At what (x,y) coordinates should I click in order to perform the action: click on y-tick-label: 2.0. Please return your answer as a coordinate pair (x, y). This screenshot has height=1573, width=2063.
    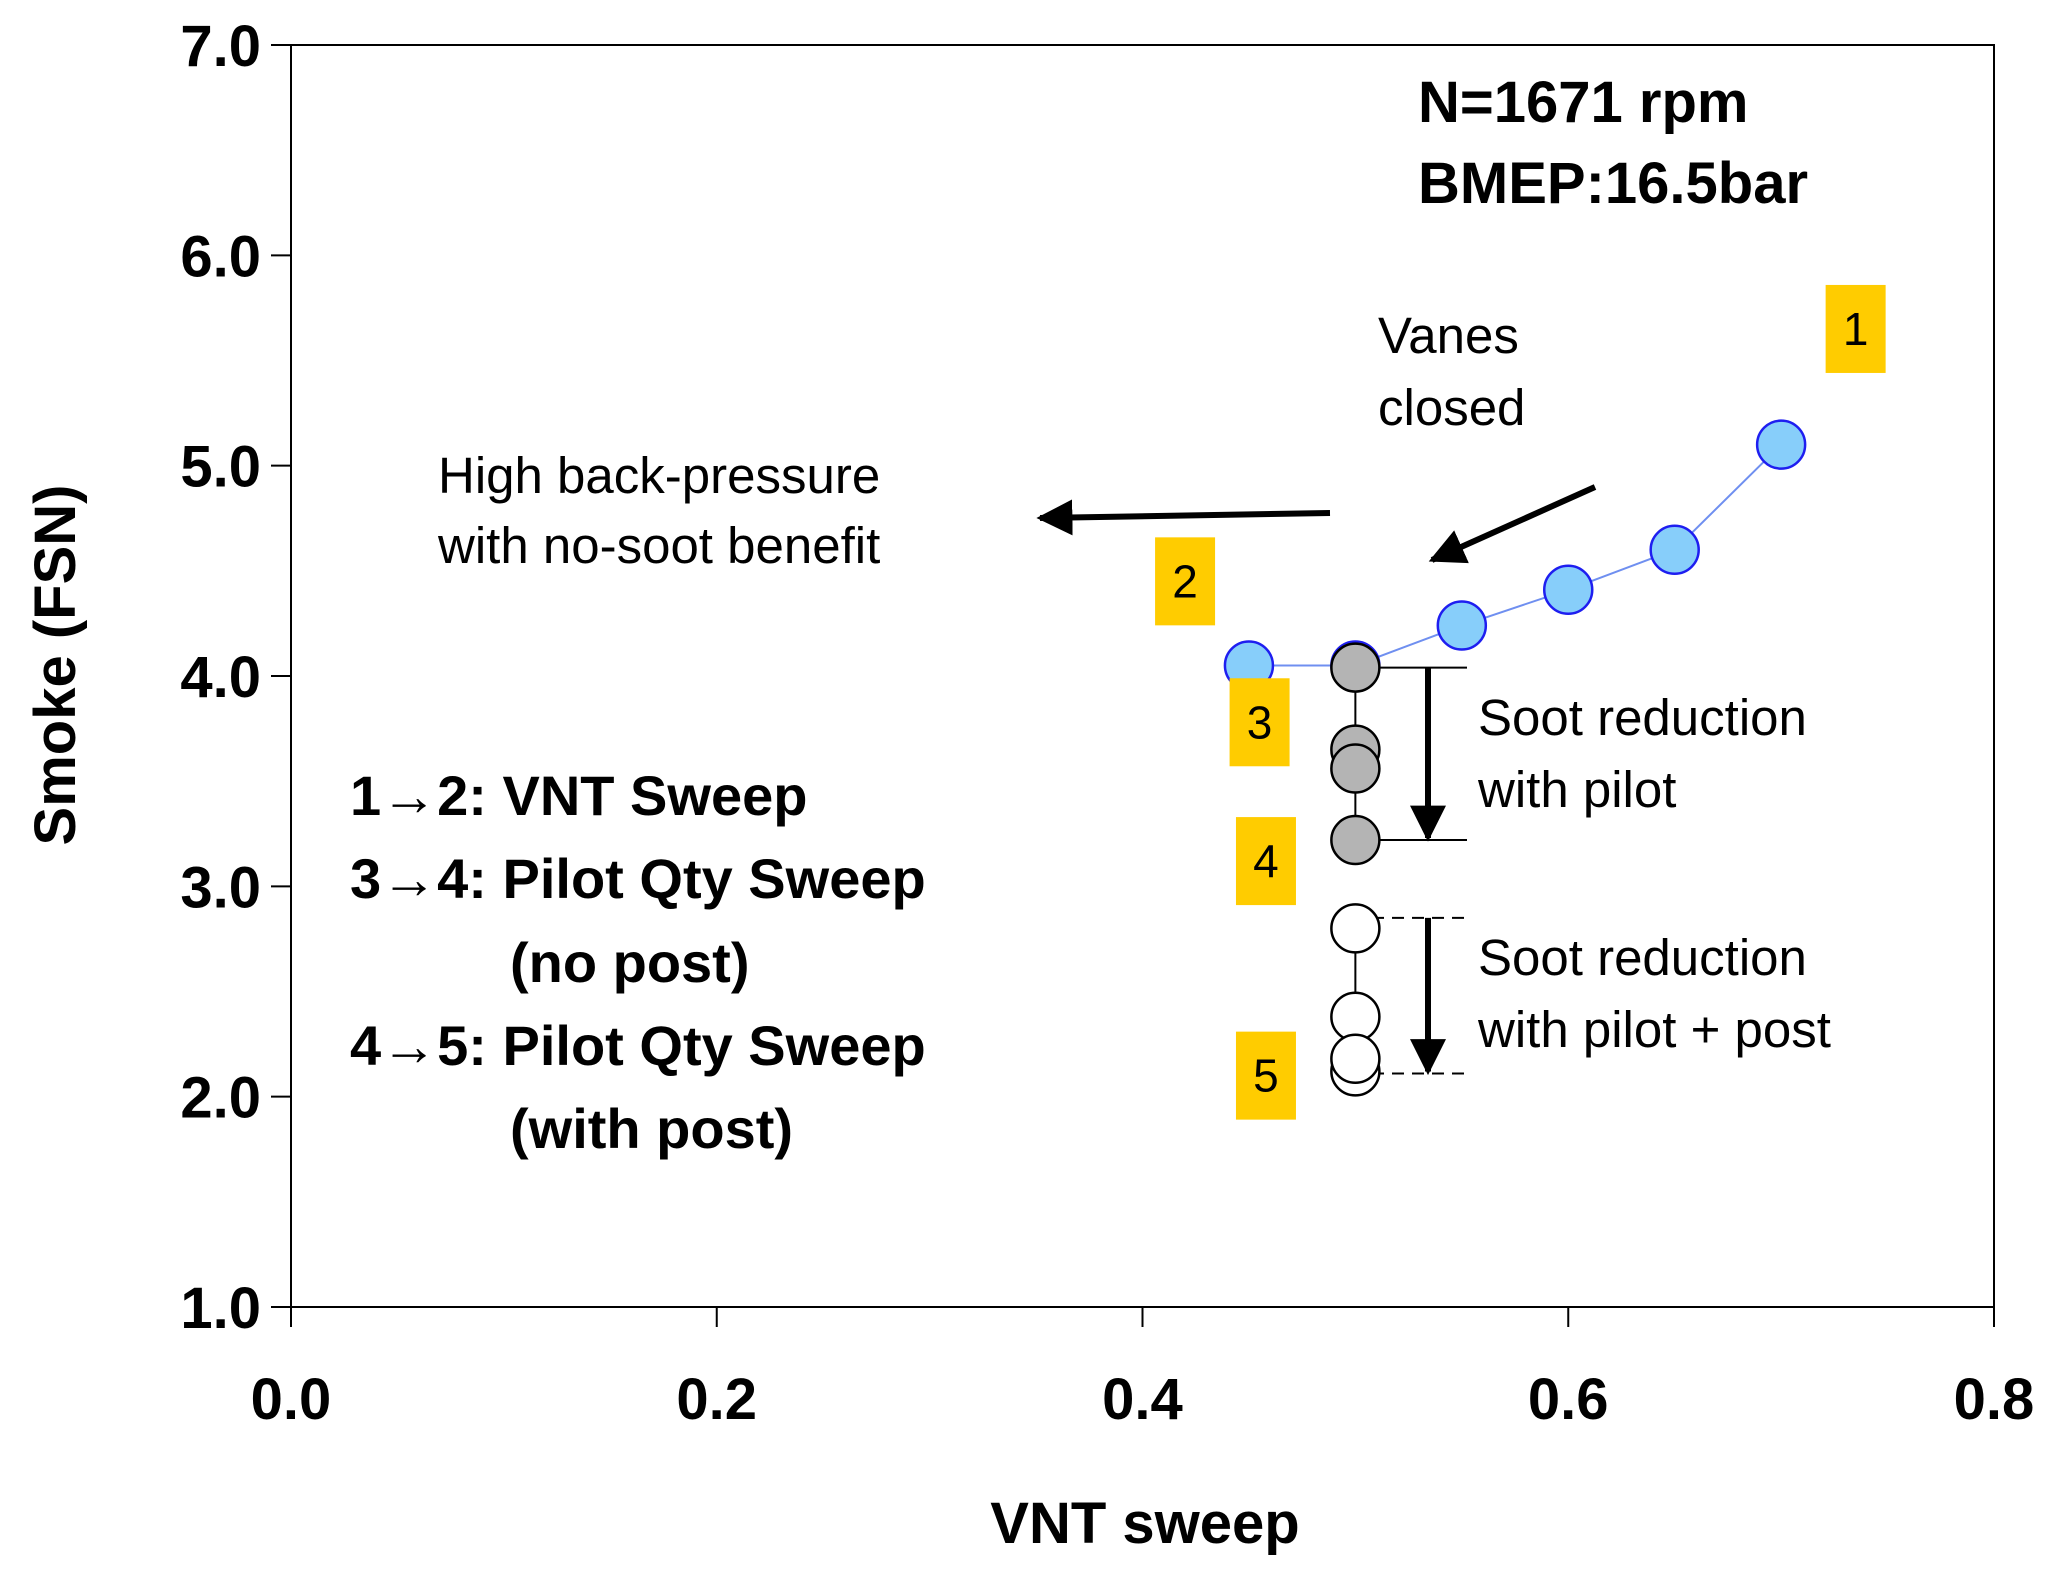
    Looking at the image, I should click on (220, 1098).